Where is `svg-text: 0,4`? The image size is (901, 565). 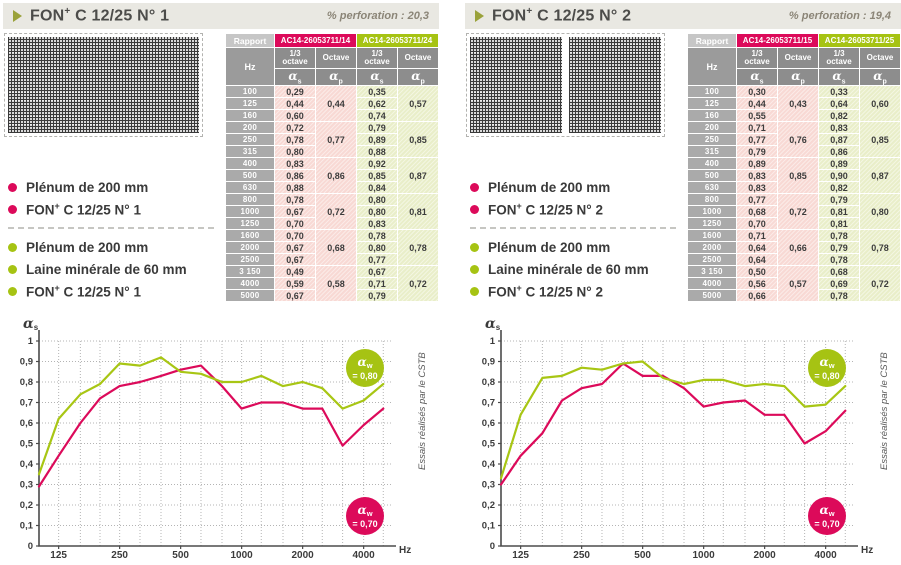 svg-text: 0,4 is located at coordinates (27, 464).